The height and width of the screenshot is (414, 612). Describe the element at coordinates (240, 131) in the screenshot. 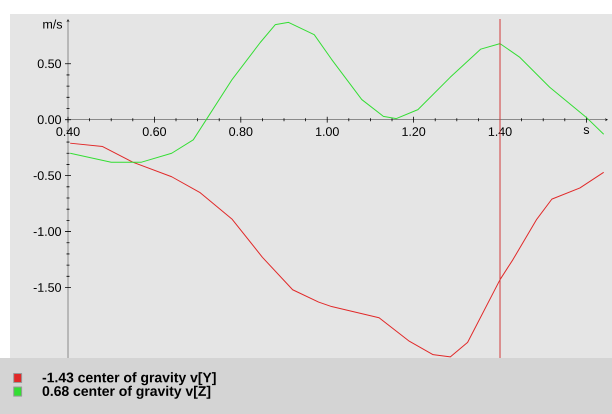

I see `x-tick-label: 0.80` at that location.